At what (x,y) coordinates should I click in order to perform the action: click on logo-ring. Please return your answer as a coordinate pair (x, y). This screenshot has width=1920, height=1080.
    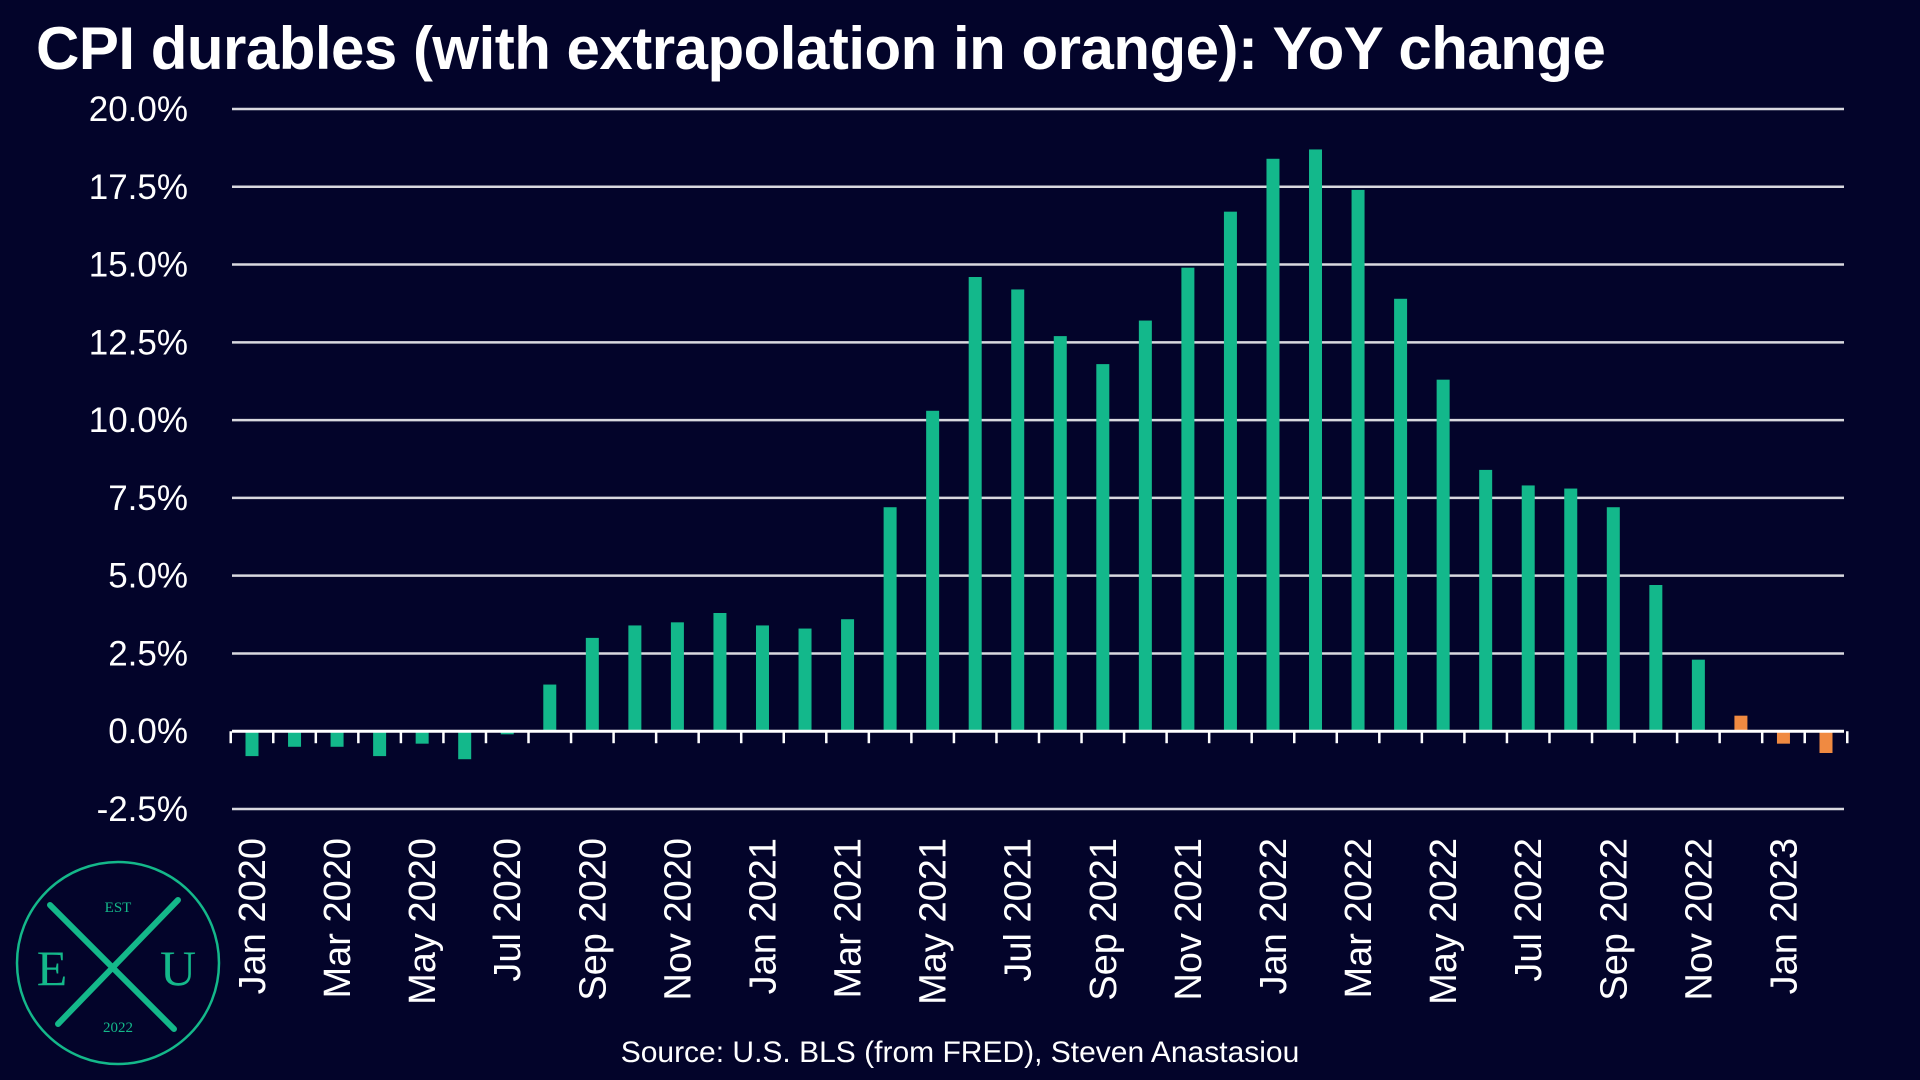
    Looking at the image, I should click on (118, 963).